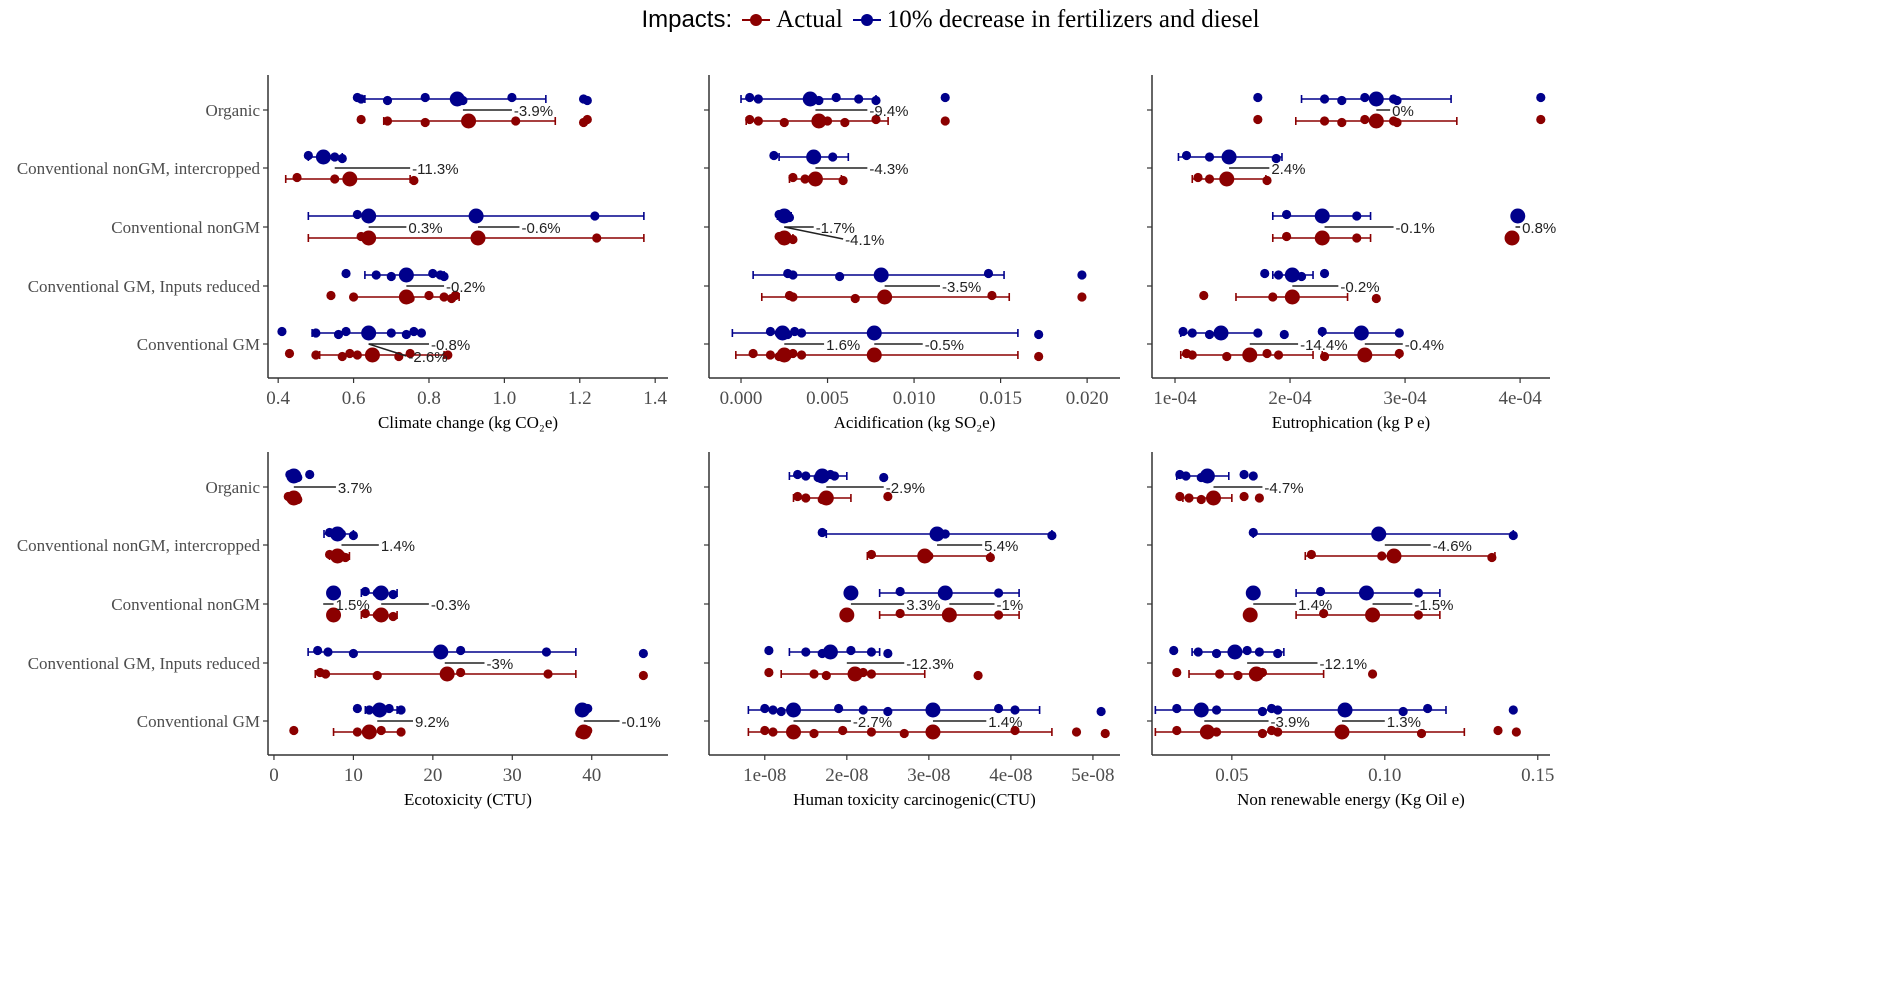 The width and height of the screenshot is (1901, 988). Describe the element at coordinates (274, 775) in the screenshot. I see `x-tick-label: 0` at that location.